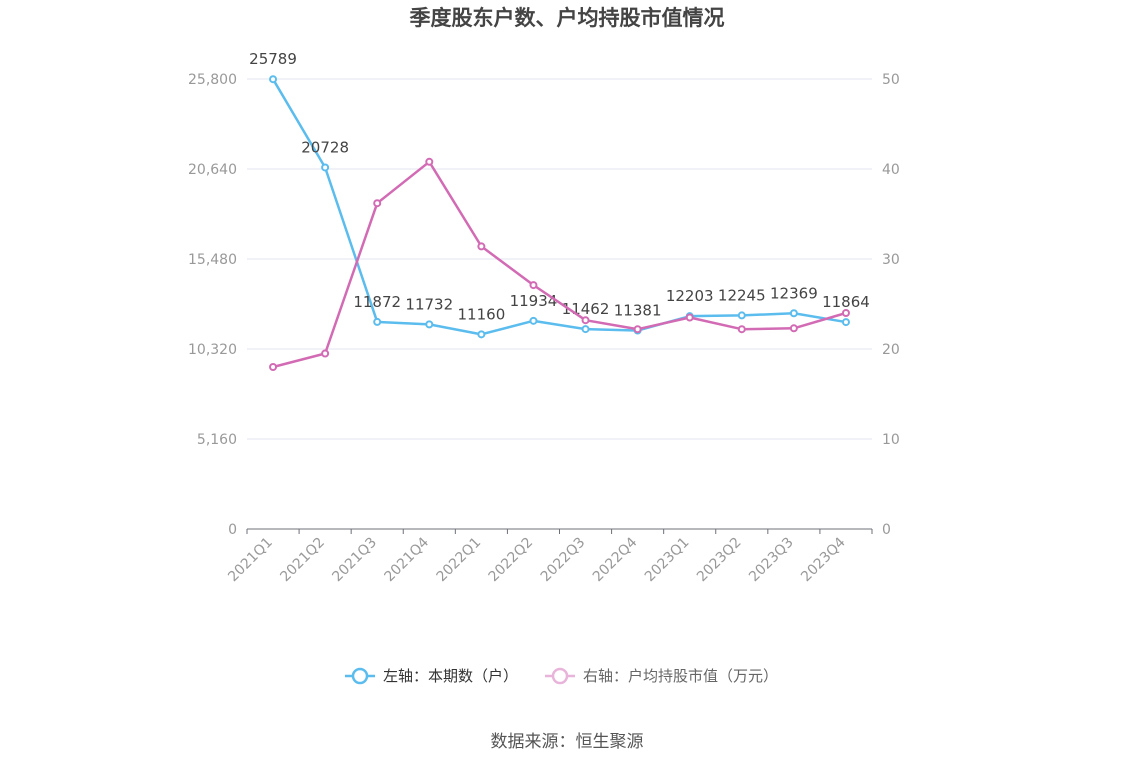 The image size is (1134, 766). I want to click on x-tick-label: 2023Q2, so click(719, 560).